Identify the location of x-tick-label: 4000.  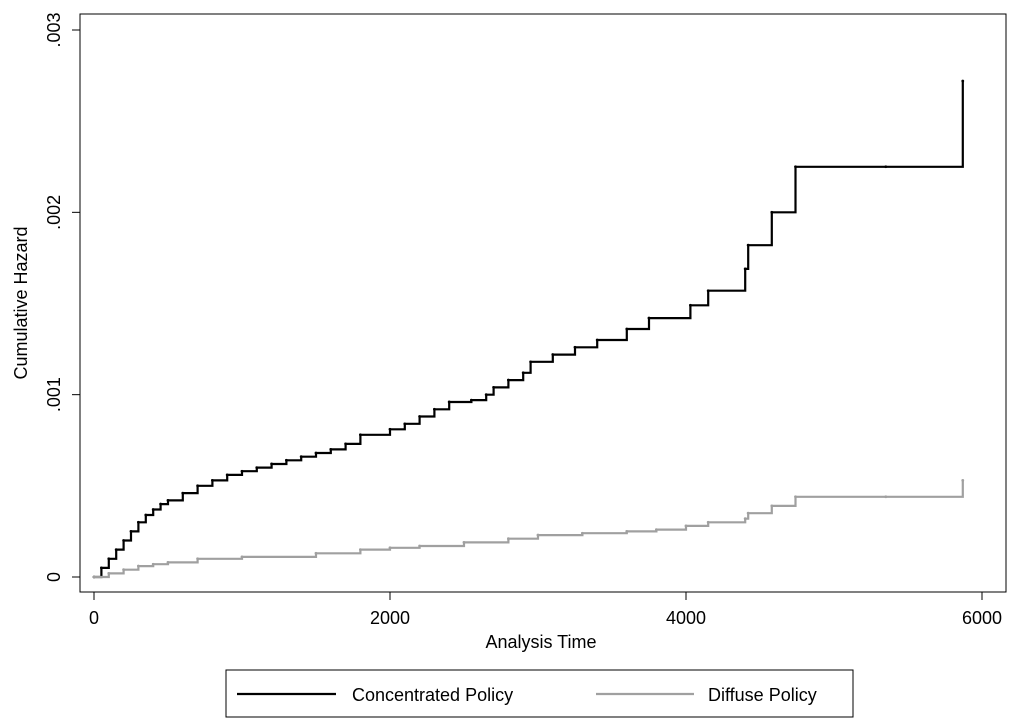
(686, 618).